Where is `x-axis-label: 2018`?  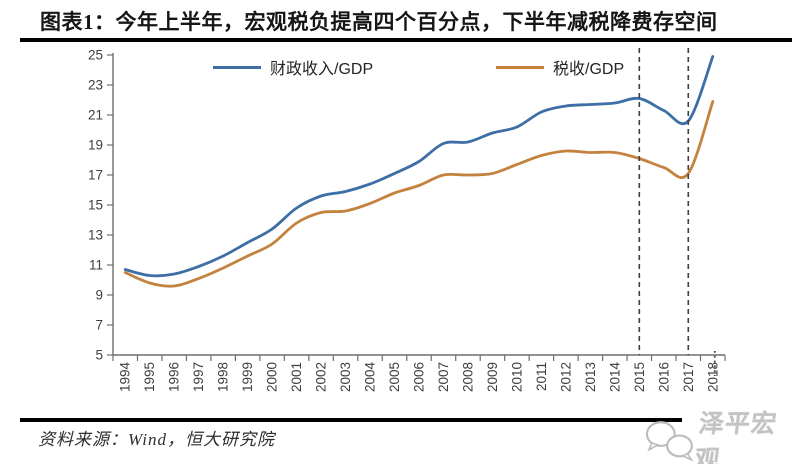 x-axis-label: 2018 is located at coordinates (712, 377).